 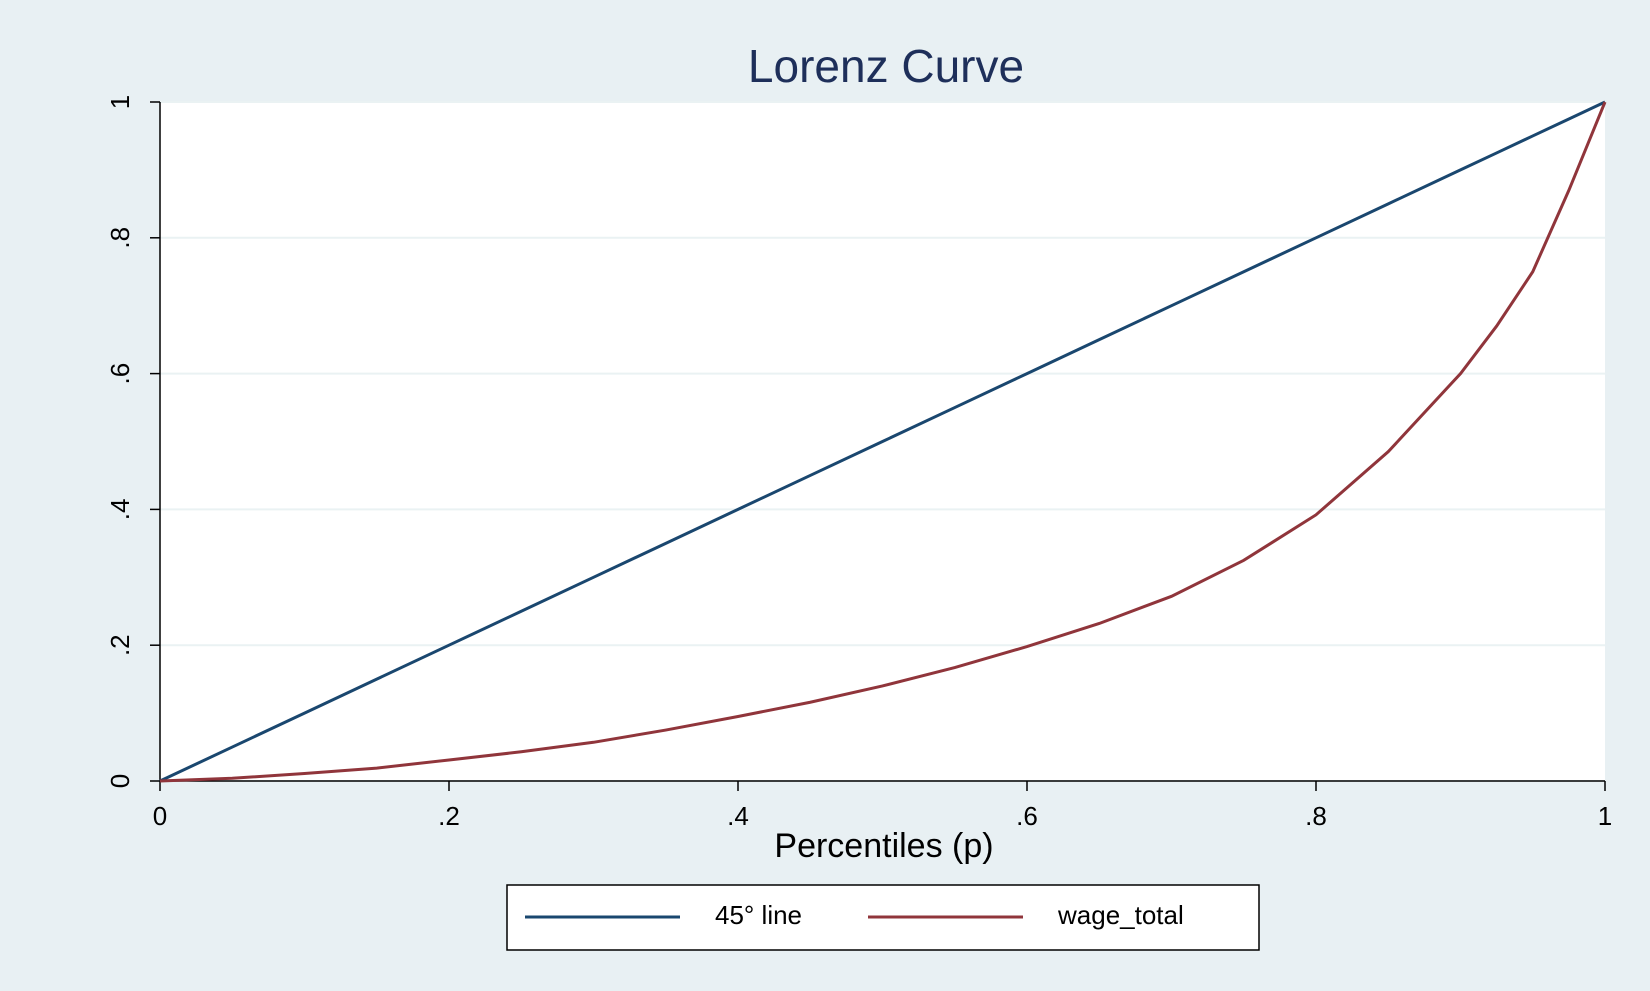 I want to click on x-tick-label: 0, so click(x=160, y=816).